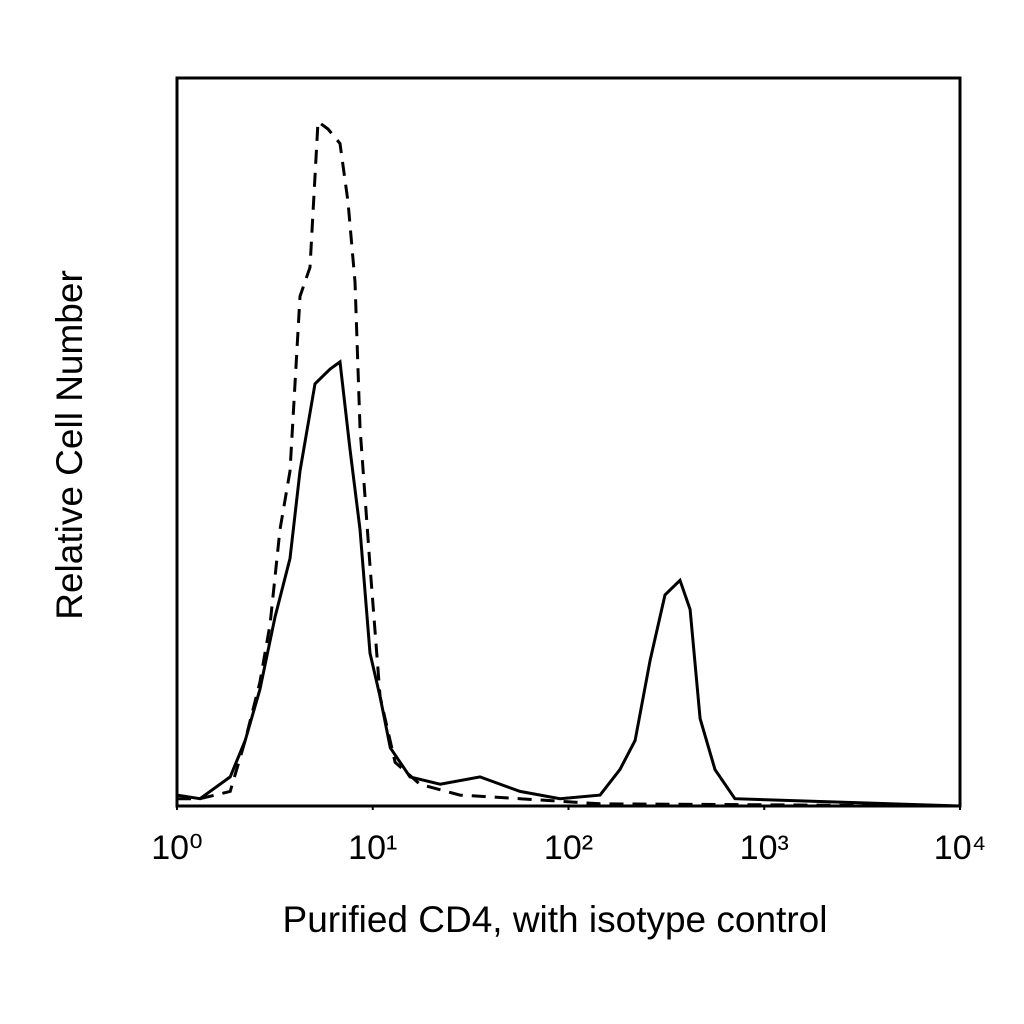 This screenshot has width=1024, height=1024. What do you see at coordinates (372, 848) in the screenshot?
I see `x-tick-label: 10¹` at bounding box center [372, 848].